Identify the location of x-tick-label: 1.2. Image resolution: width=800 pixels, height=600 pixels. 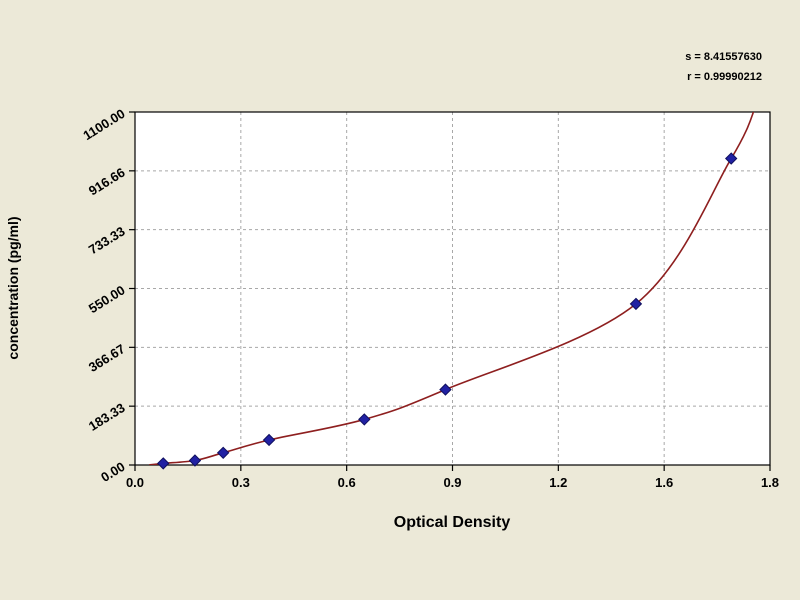
(558, 482).